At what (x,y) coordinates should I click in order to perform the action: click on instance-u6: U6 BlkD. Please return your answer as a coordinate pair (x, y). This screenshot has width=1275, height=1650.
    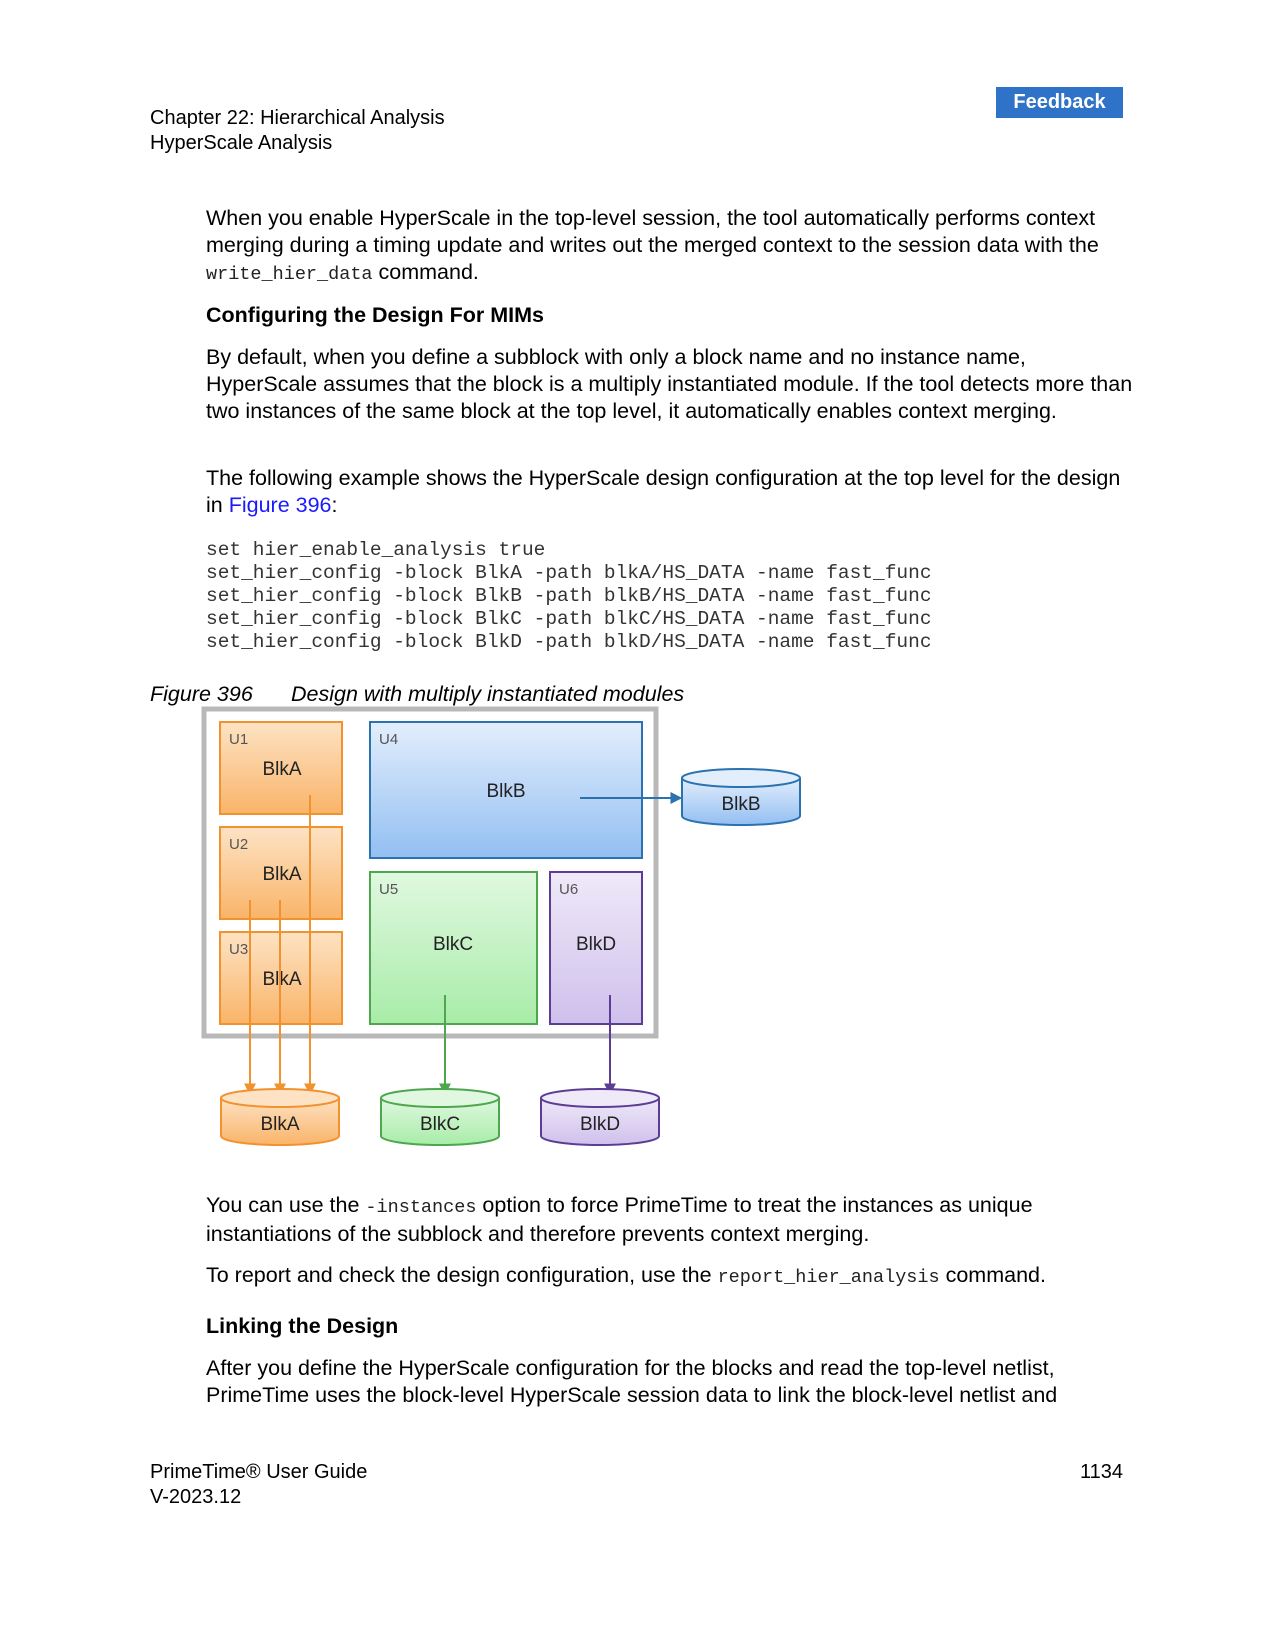
    Looking at the image, I should click on (596, 948).